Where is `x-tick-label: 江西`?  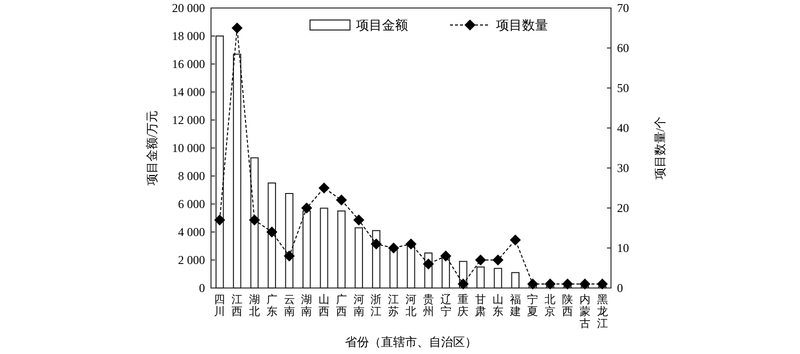
x-tick-label: 江西 is located at coordinates (237, 306).